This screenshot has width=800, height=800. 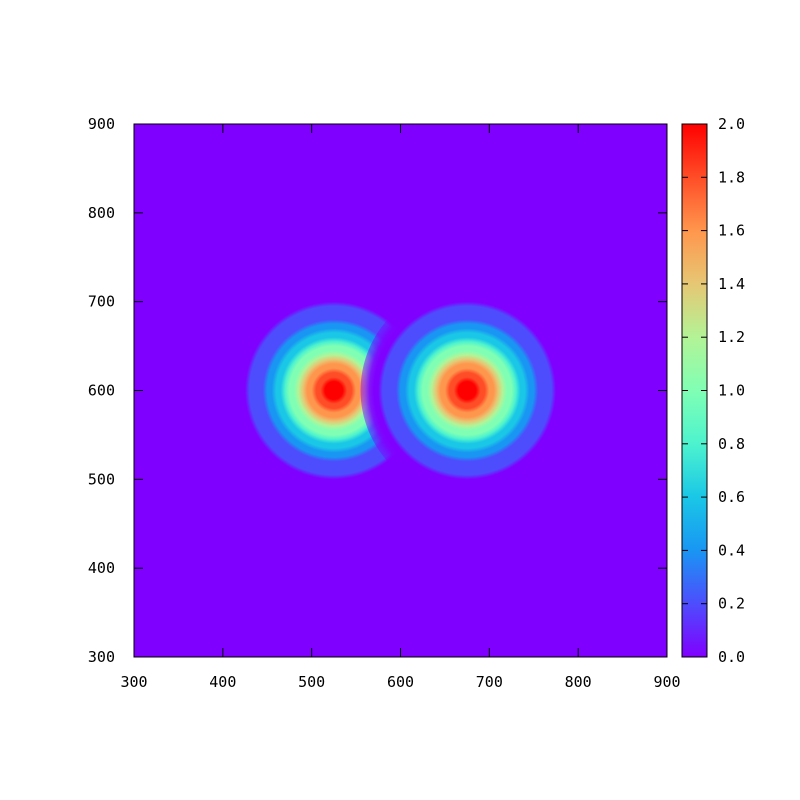 What do you see at coordinates (731, 604) in the screenshot?
I see `colorbar-tick-label: 0.2` at bounding box center [731, 604].